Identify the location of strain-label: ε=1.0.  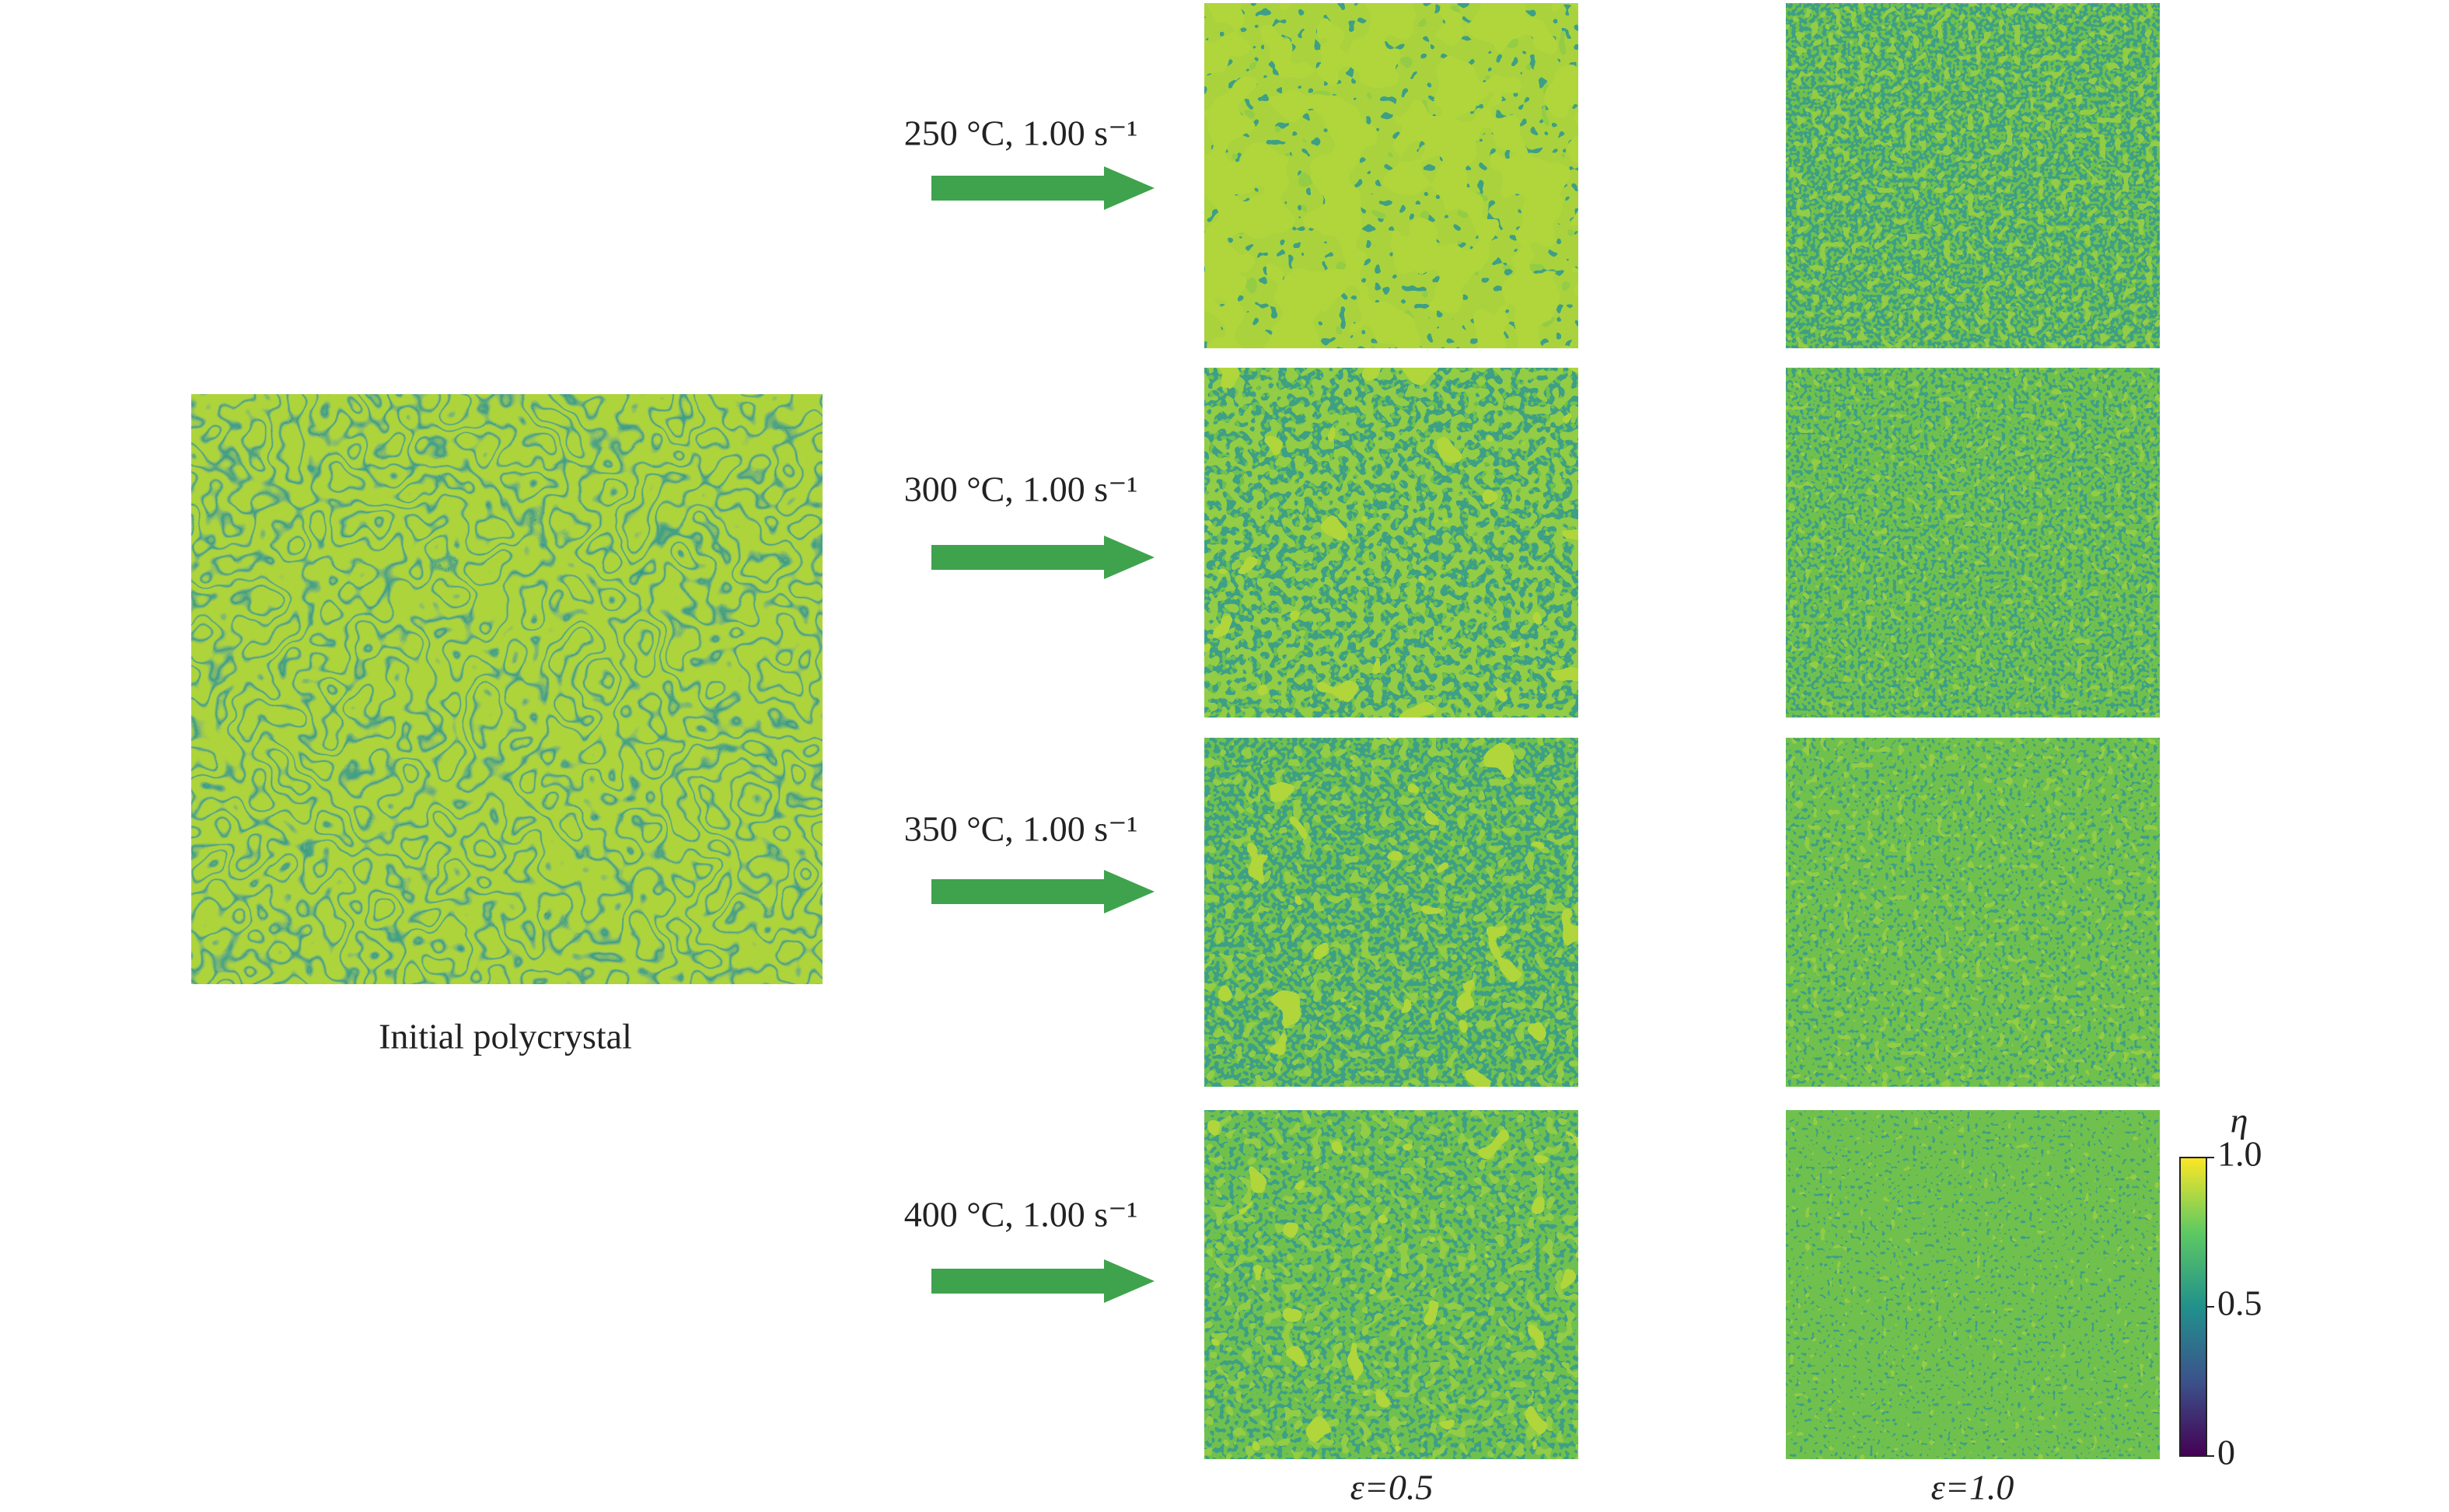
(1972, 1487).